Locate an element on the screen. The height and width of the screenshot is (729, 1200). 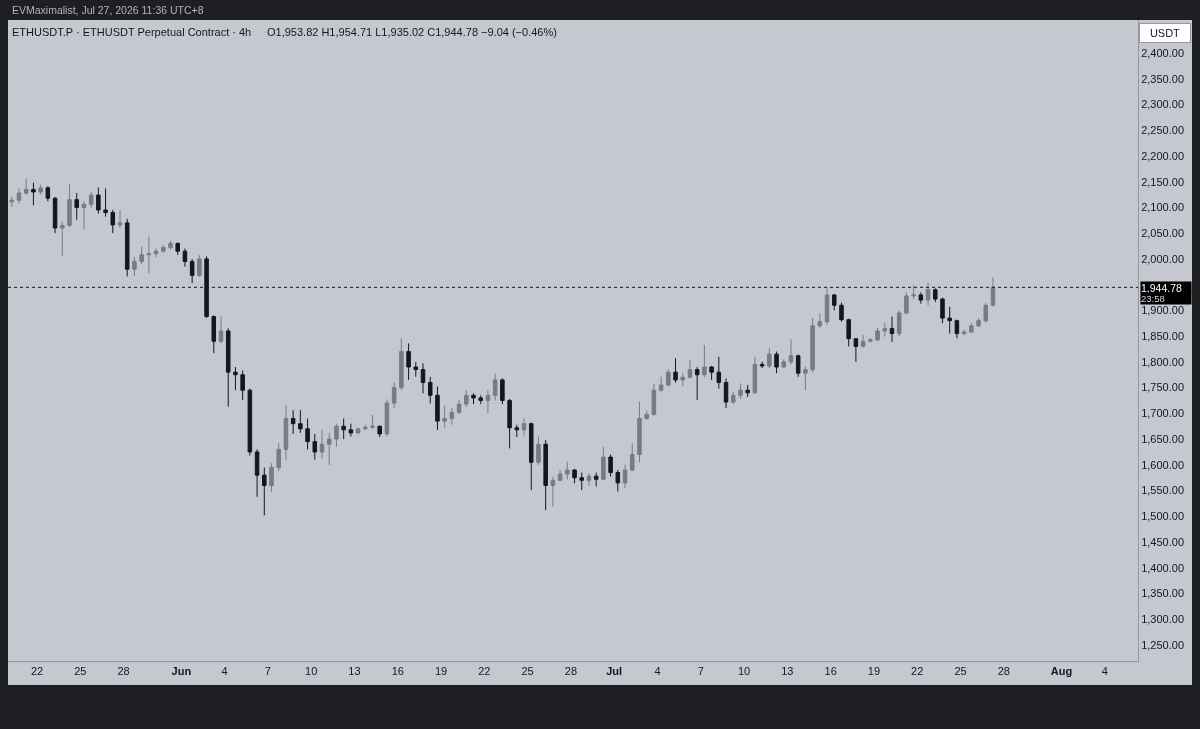
y-tick-label: 1,550.00 is located at coordinates (1163, 490).